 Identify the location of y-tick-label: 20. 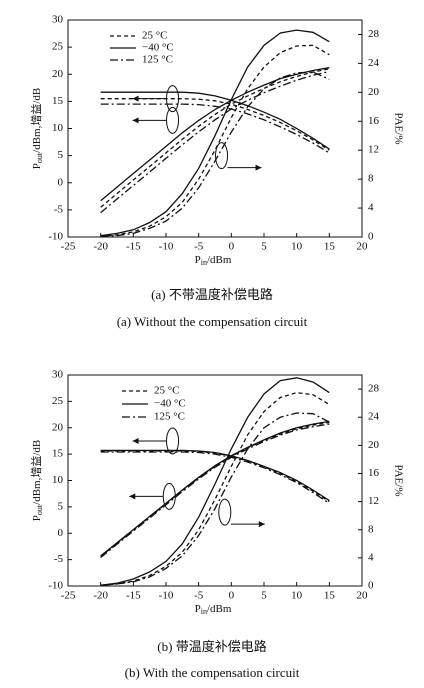
(58, 427).